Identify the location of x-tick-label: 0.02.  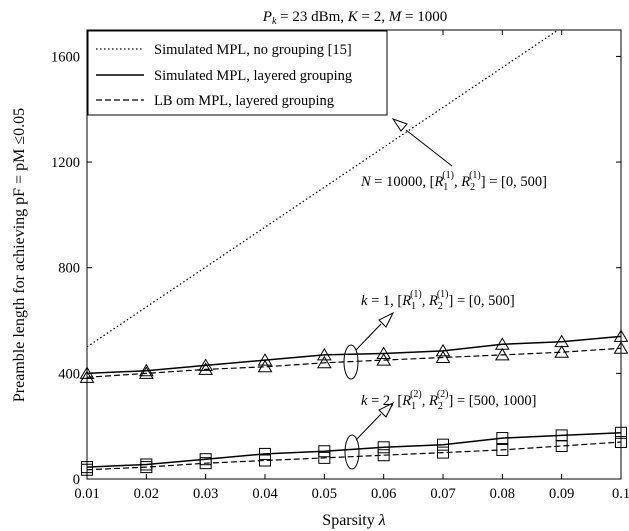
(146, 494).